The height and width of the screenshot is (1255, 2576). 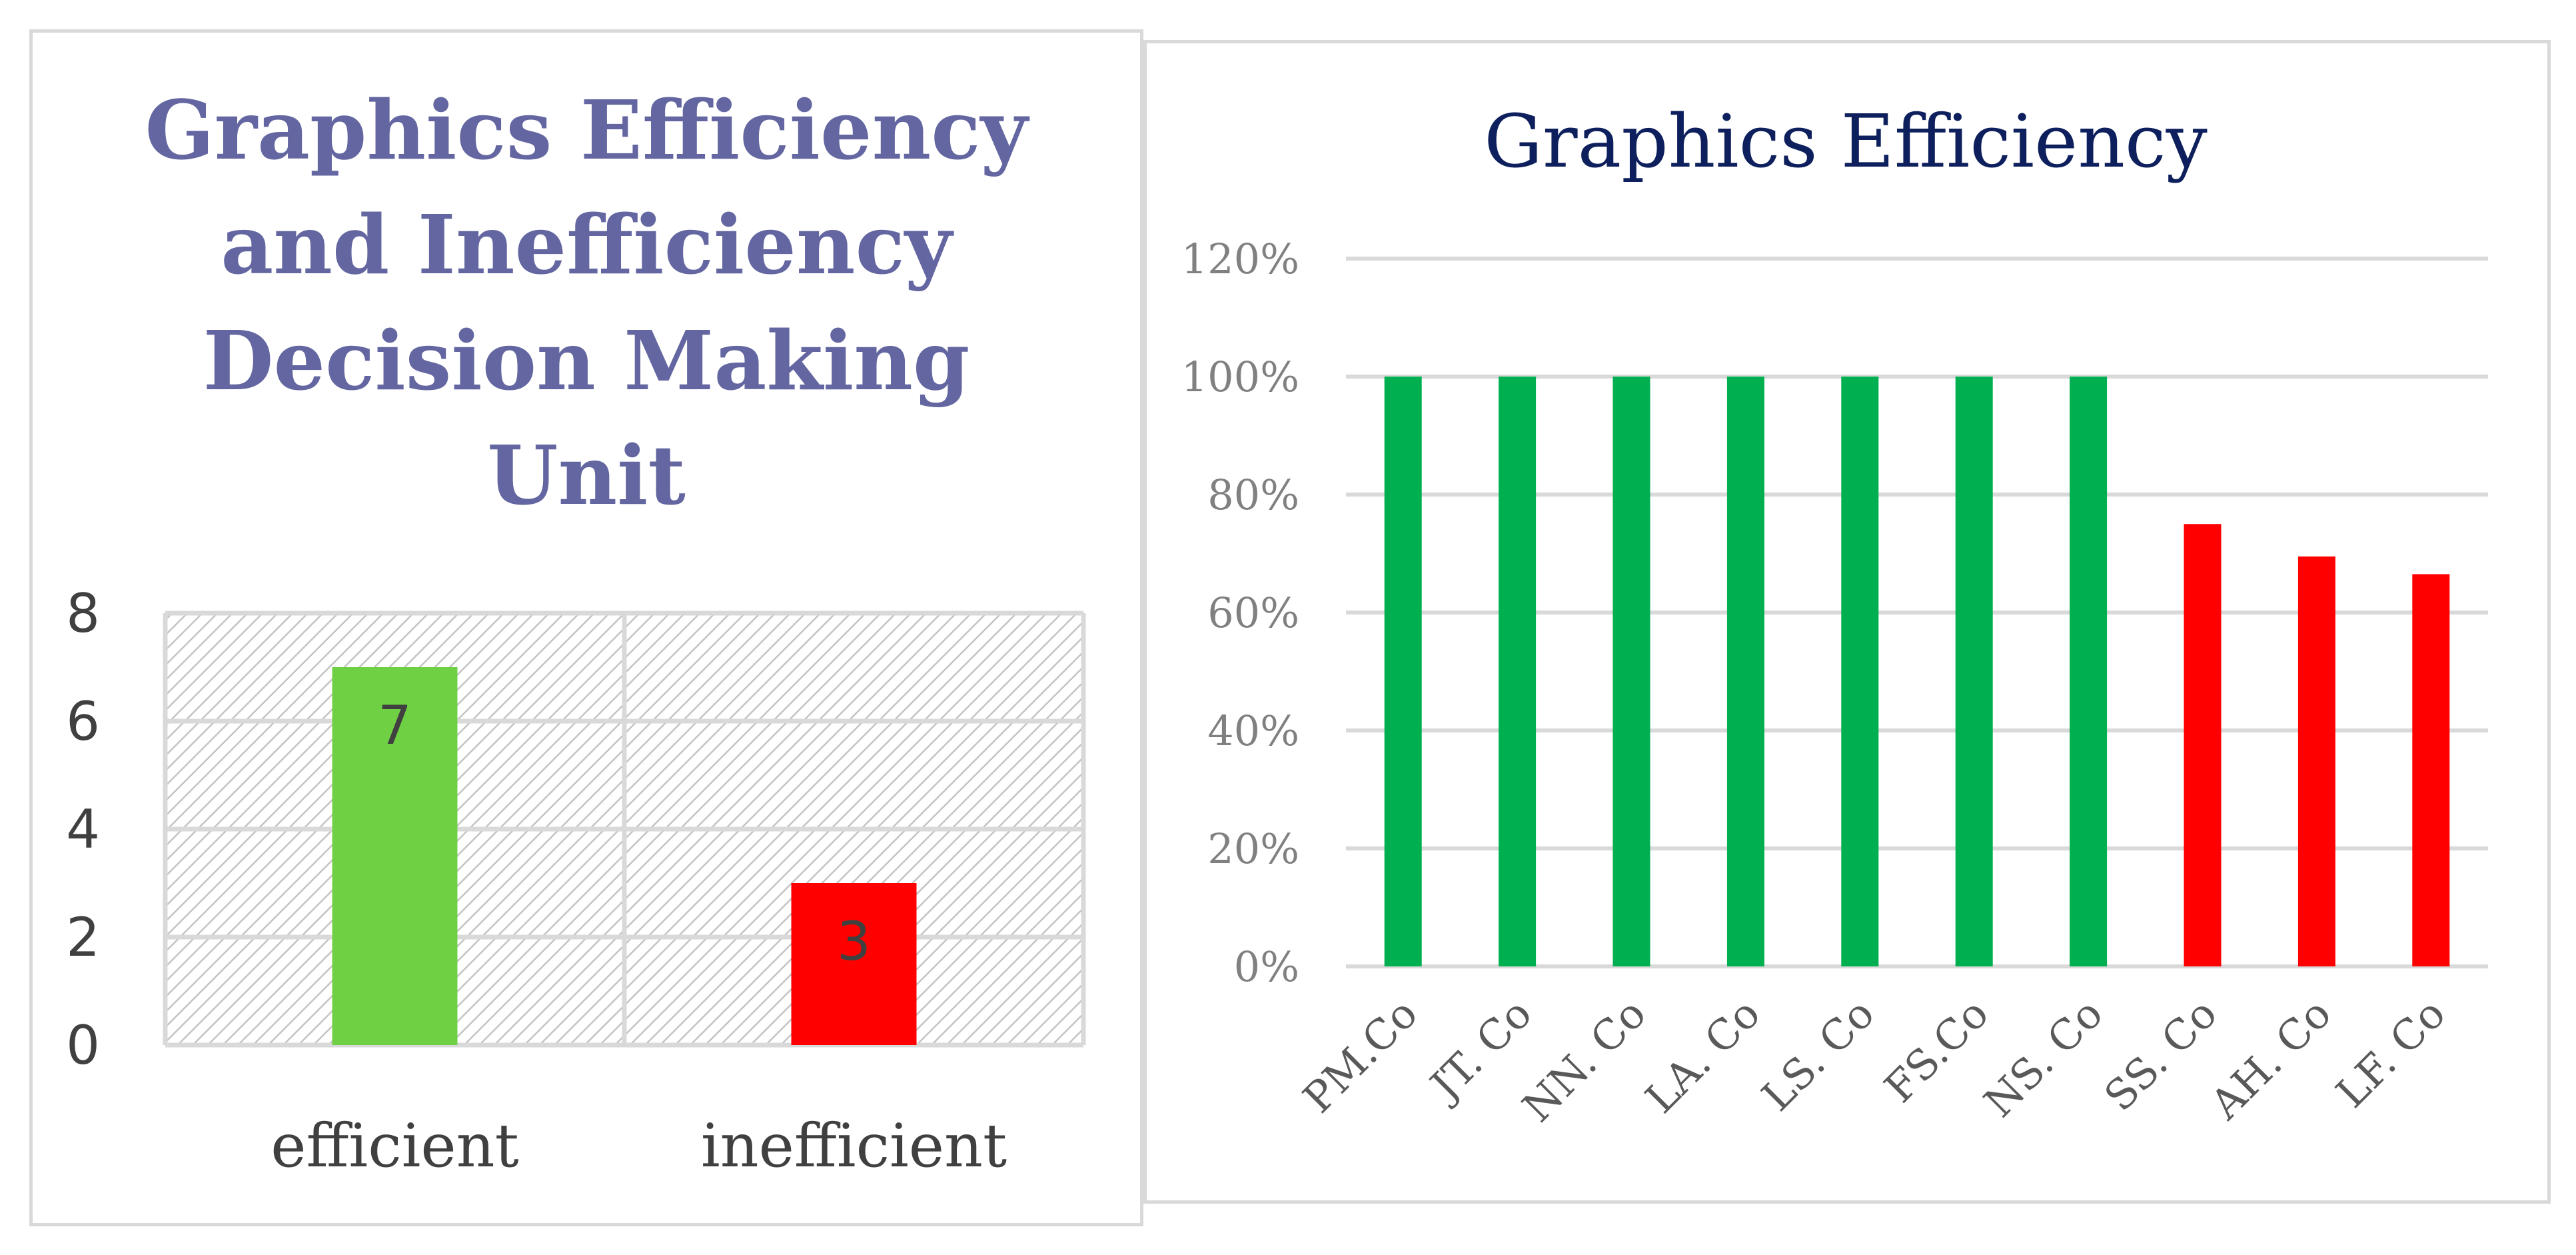 What do you see at coordinates (395, 1146) in the screenshot?
I see `left-category-label: efficient` at bounding box center [395, 1146].